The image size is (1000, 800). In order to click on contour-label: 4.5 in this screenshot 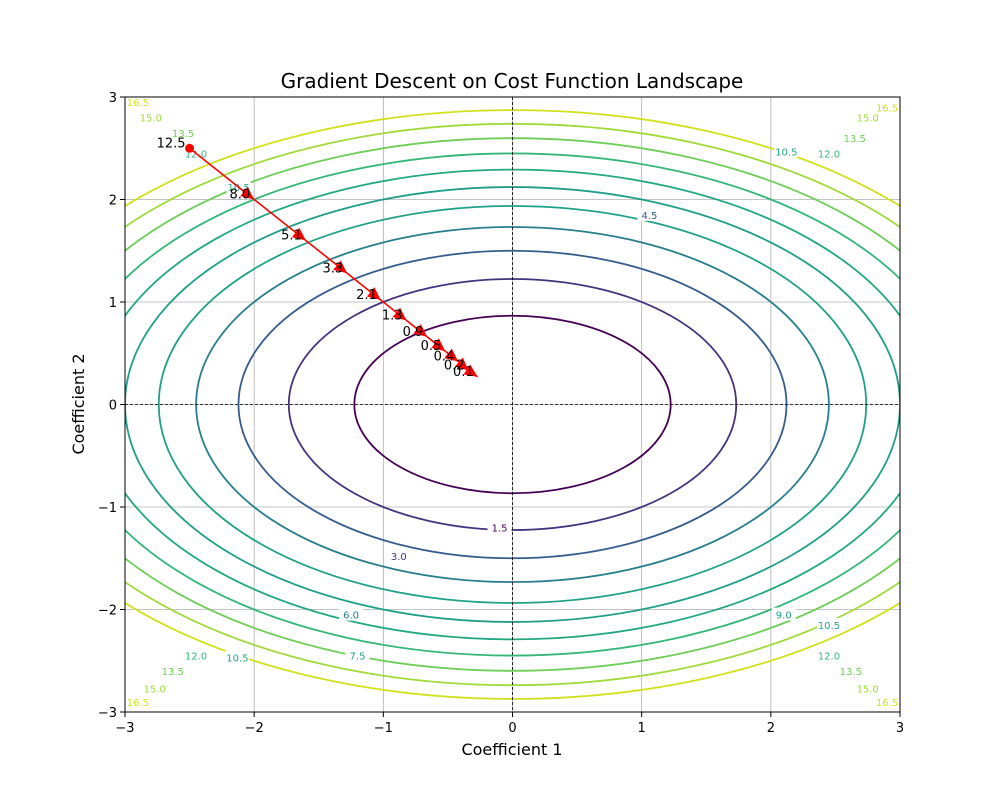, I will do `click(649, 214)`.